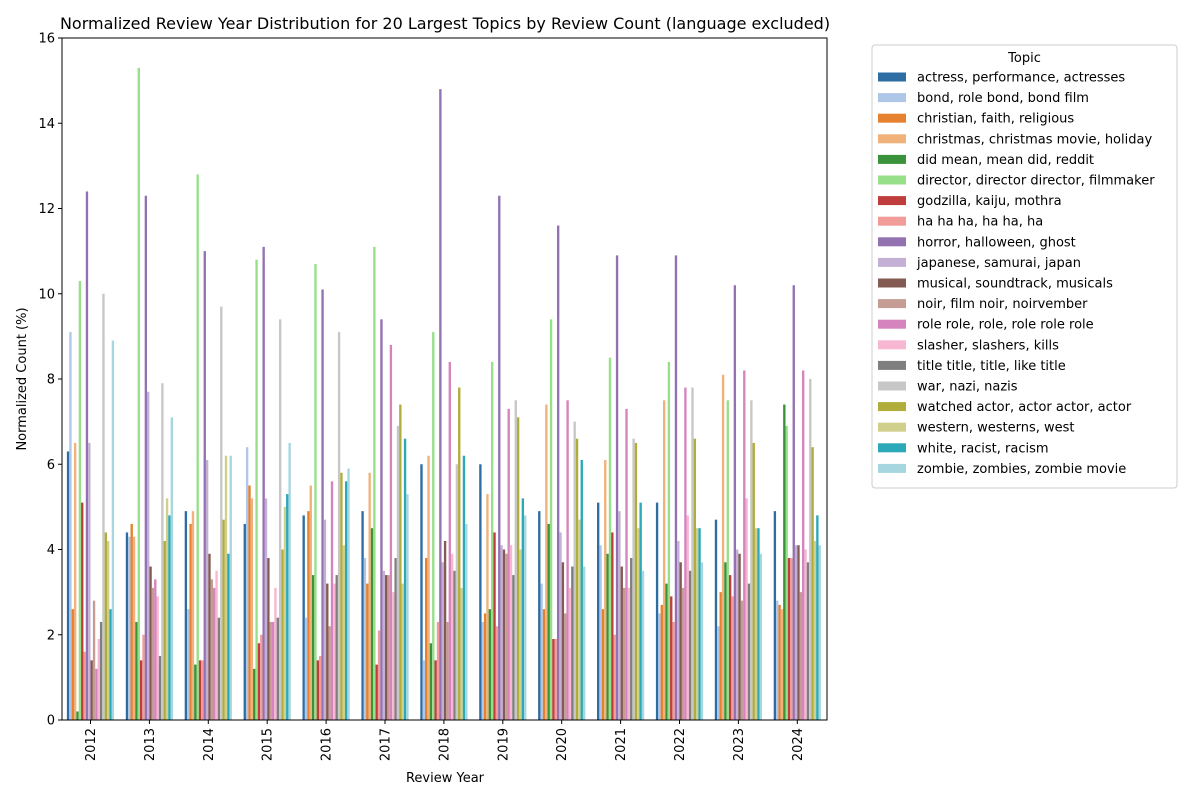 The height and width of the screenshot is (800, 1200). Describe the element at coordinates (435, 690) in the screenshot. I see `bar-2018-s6` at that location.